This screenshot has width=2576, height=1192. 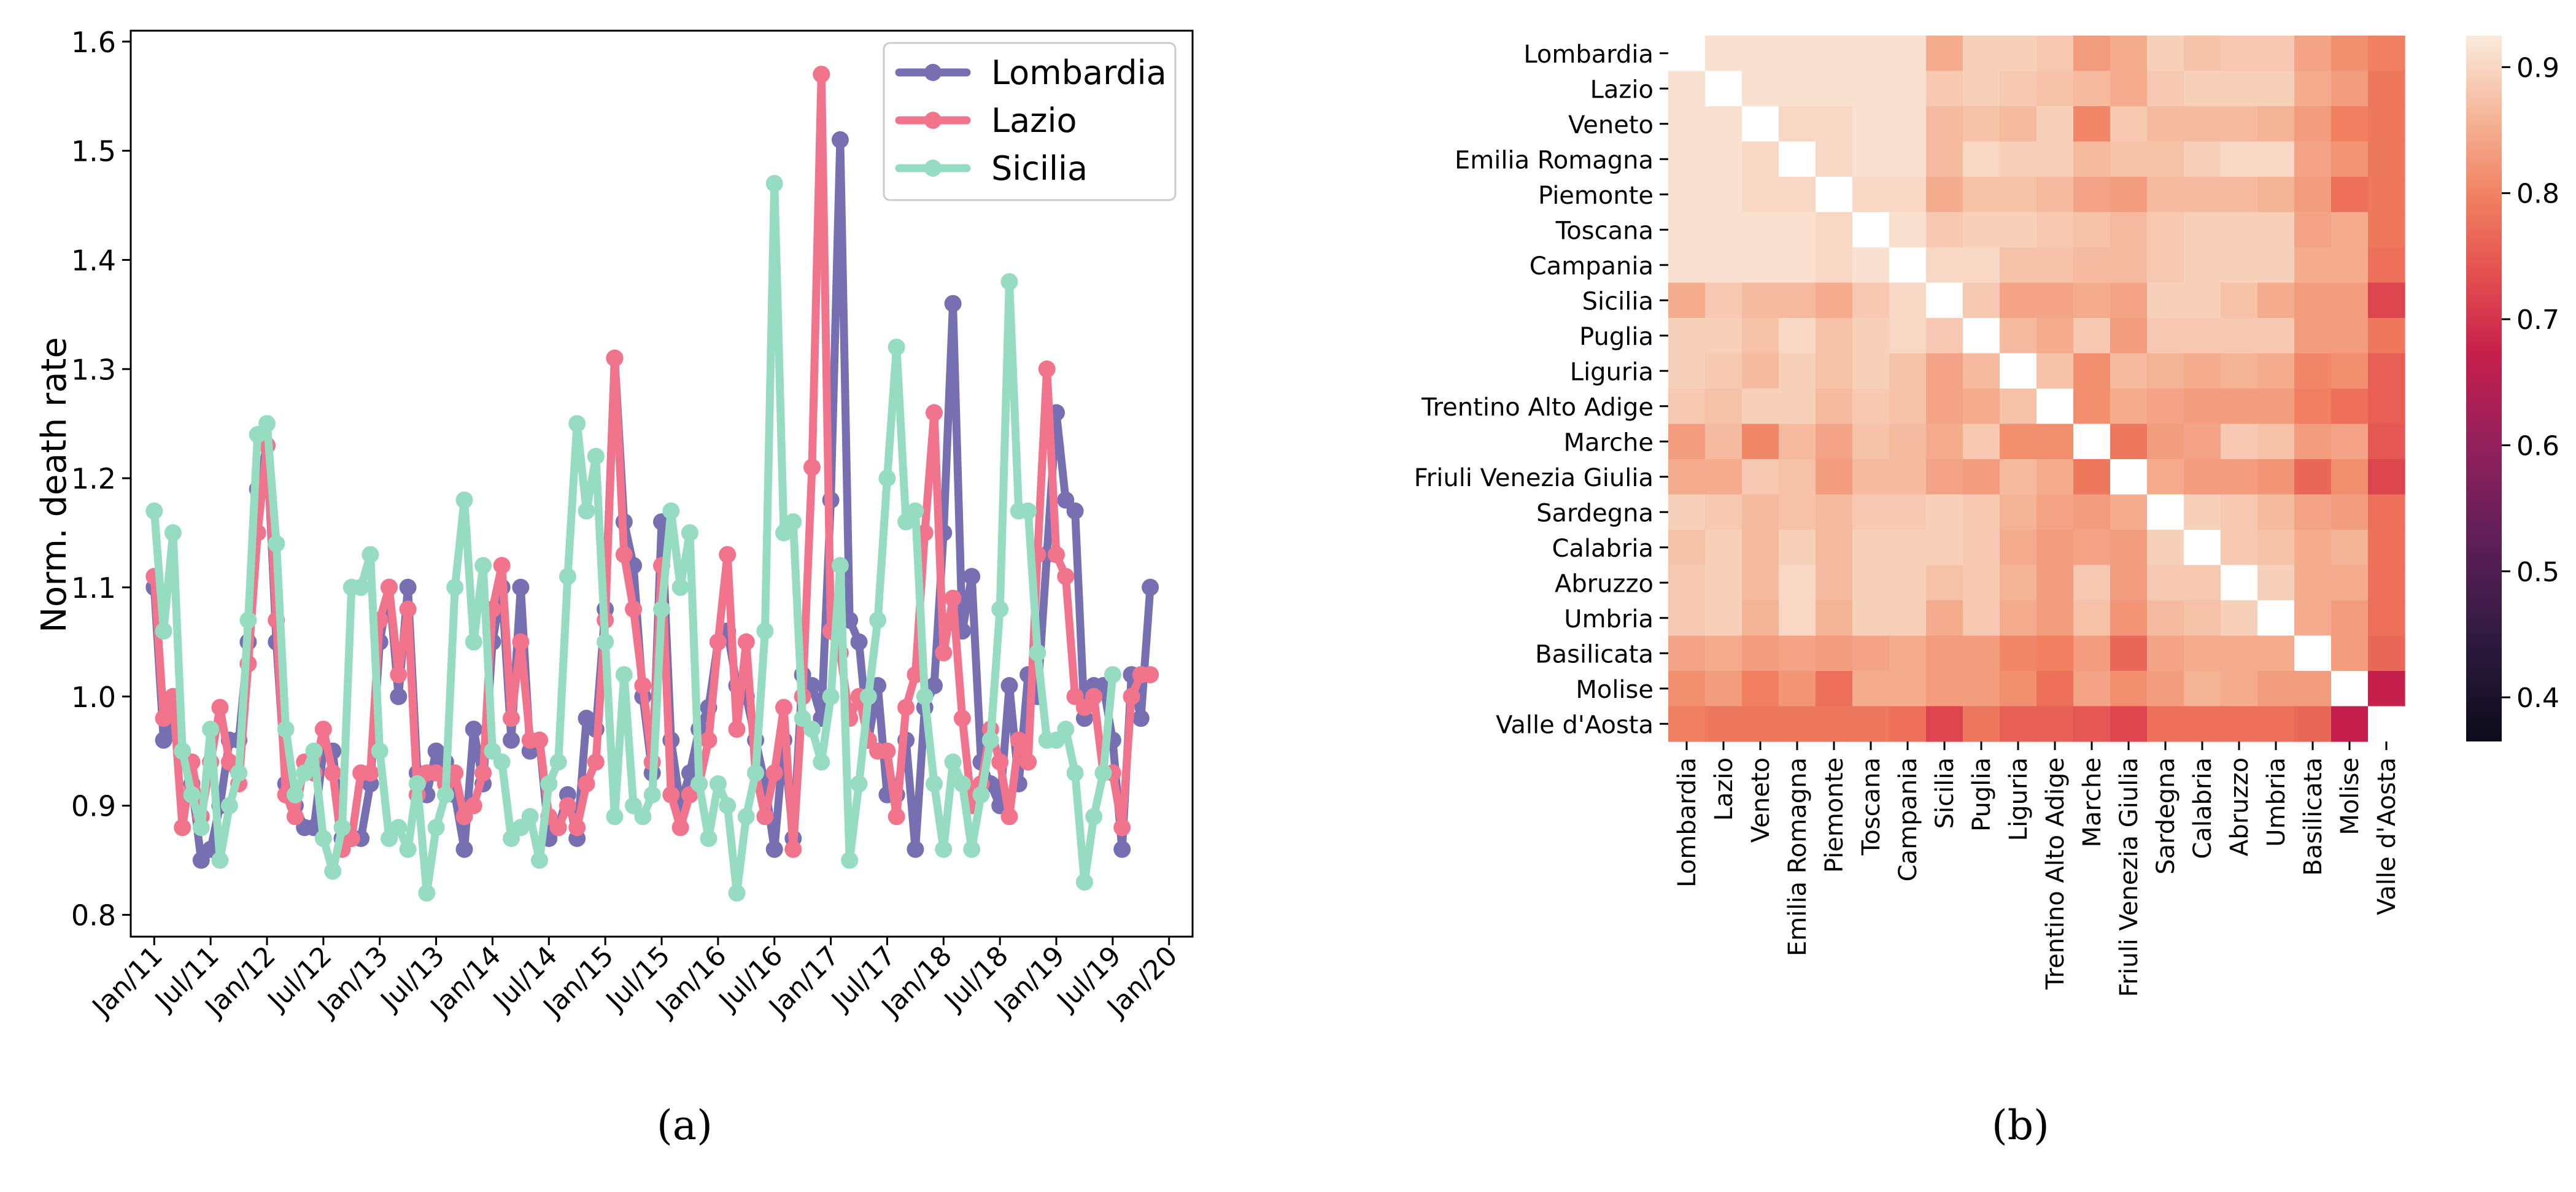 What do you see at coordinates (1595, 513) in the screenshot?
I see `row-label: Sardegna` at bounding box center [1595, 513].